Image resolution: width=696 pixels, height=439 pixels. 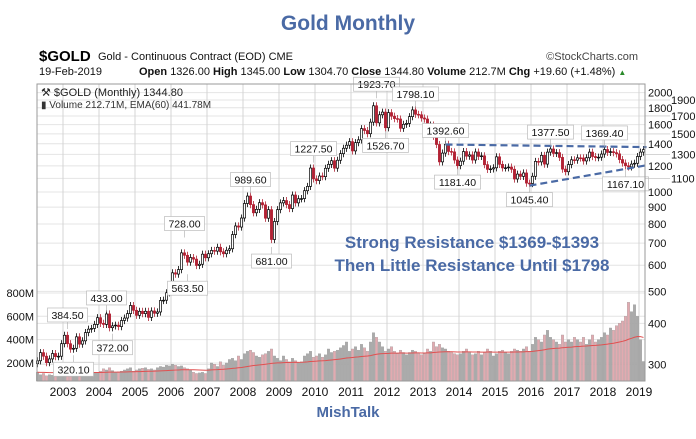 What do you see at coordinates (106, 301) in the screenshot?
I see `price-label: 433.00` at bounding box center [106, 301].